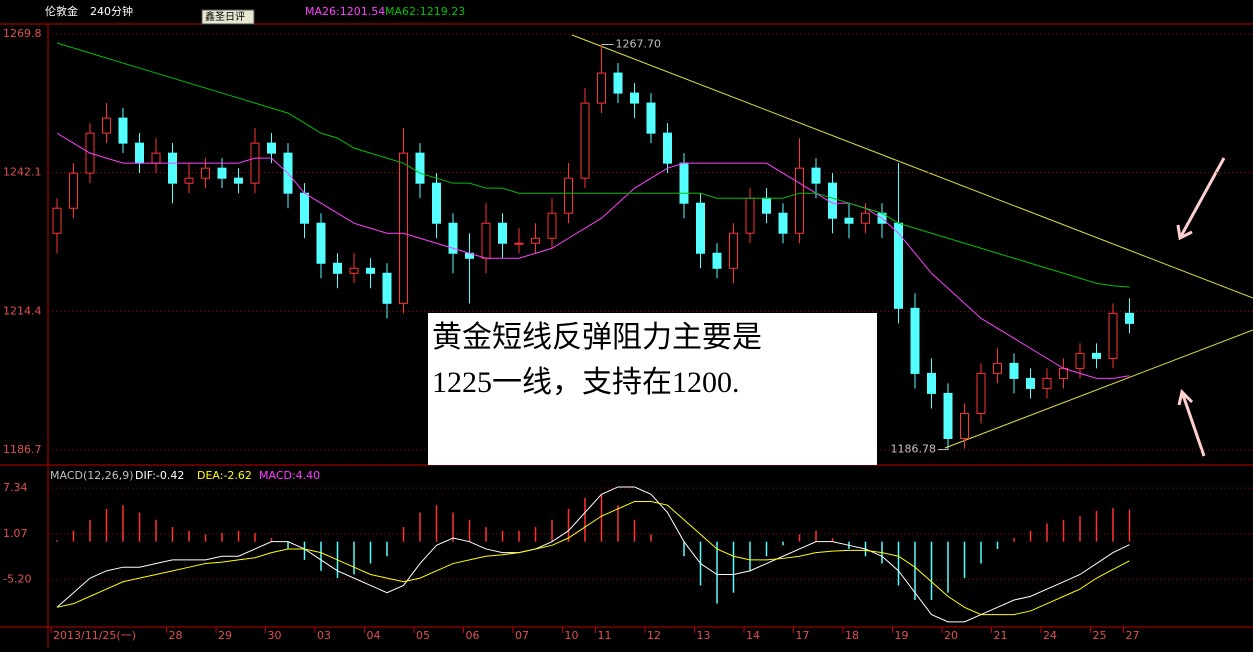  Describe the element at coordinates (22, 33) in the screenshot. I see `y-tick-label: 1269.8` at that location.